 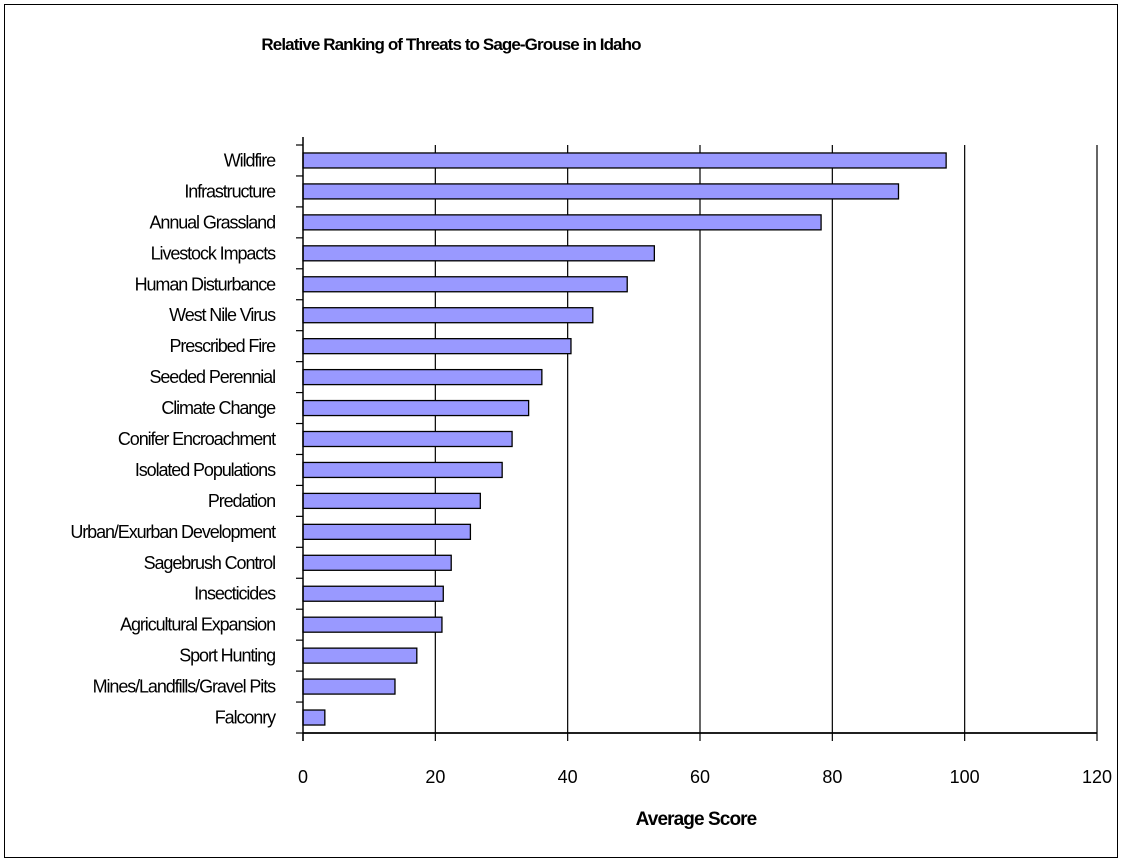 I want to click on tick-labels: 0 20 40 60 80 100 120, so click(x=705, y=777).